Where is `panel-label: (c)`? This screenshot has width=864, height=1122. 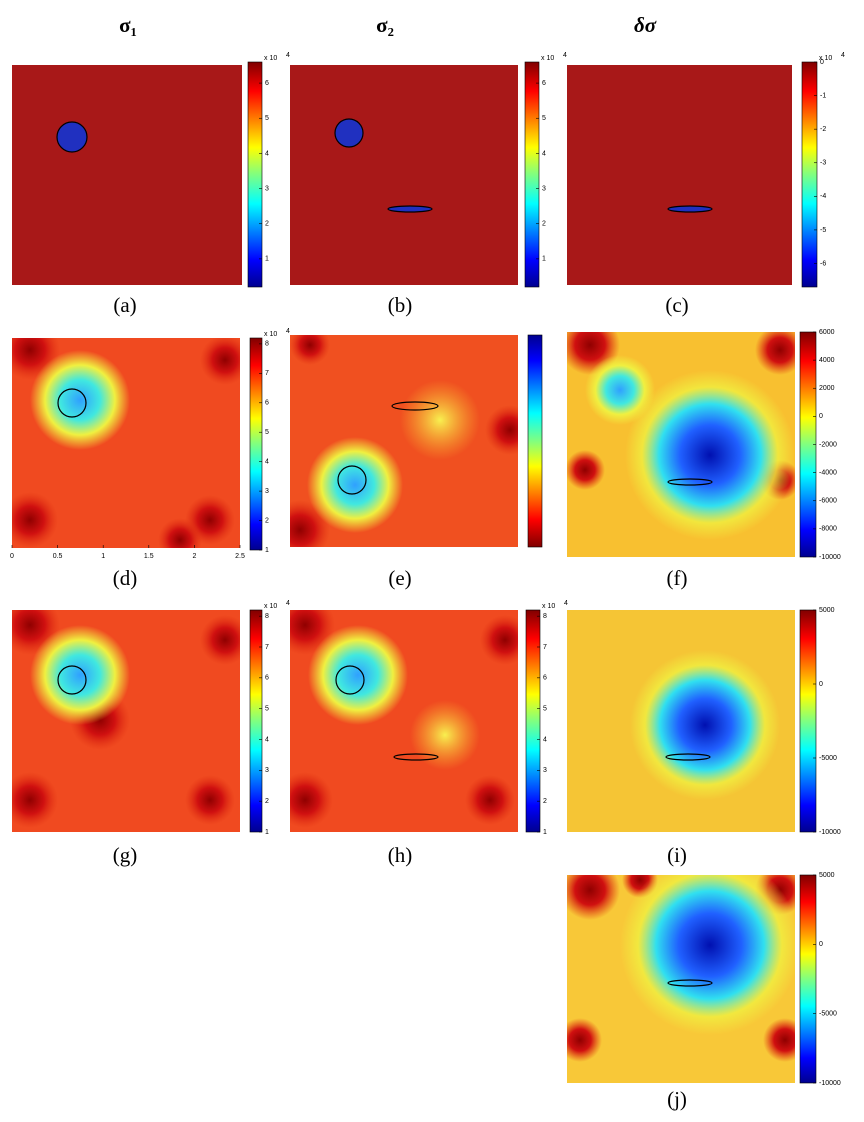
panel-label: (c) is located at coordinates (676, 305).